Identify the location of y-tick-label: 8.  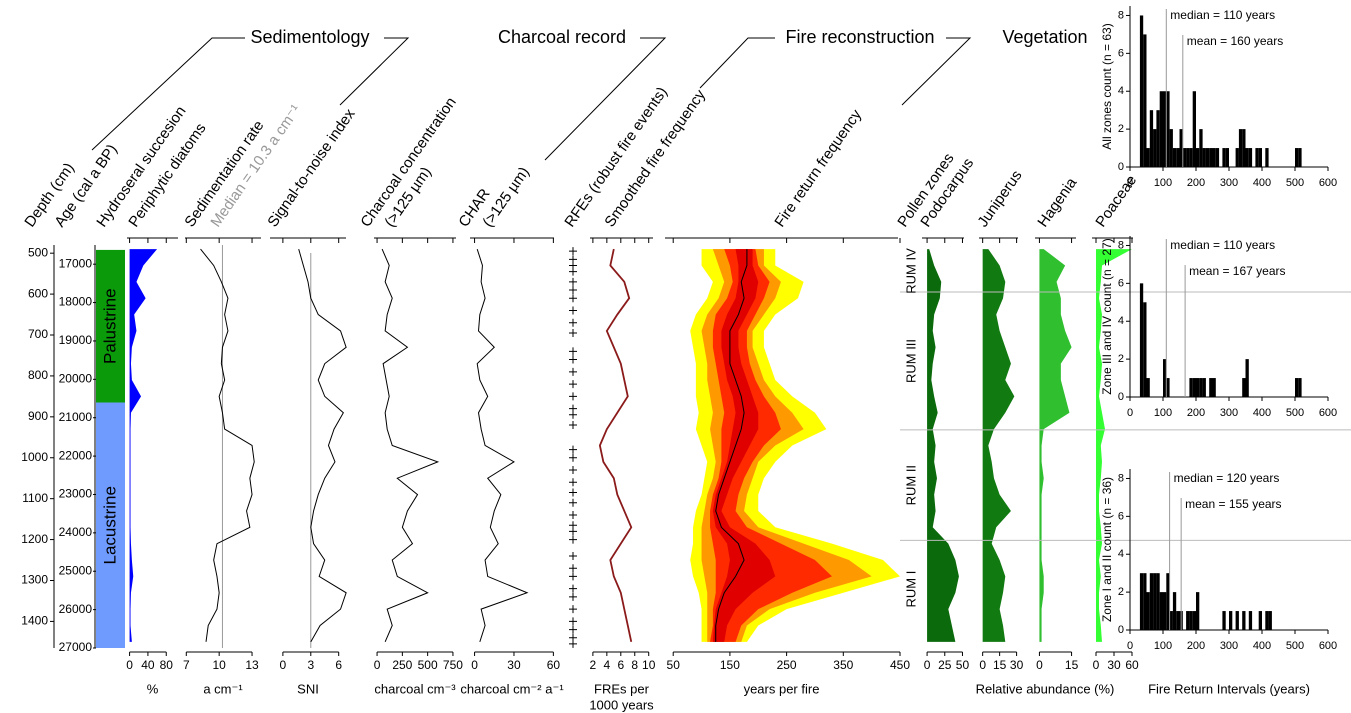
(1121, 245).